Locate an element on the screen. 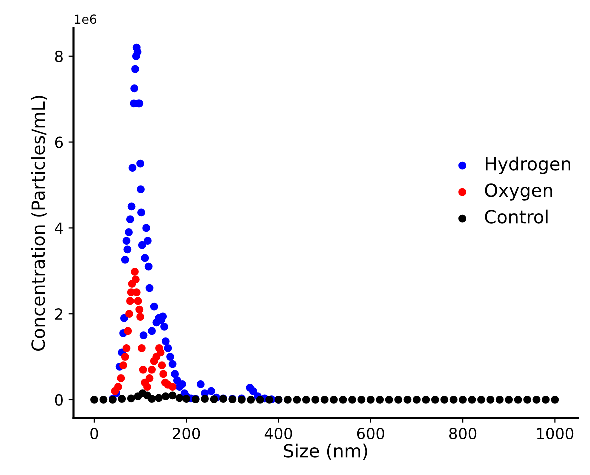 This screenshot has height=475, width=590. x-tick-label: 800 is located at coordinates (463, 434).